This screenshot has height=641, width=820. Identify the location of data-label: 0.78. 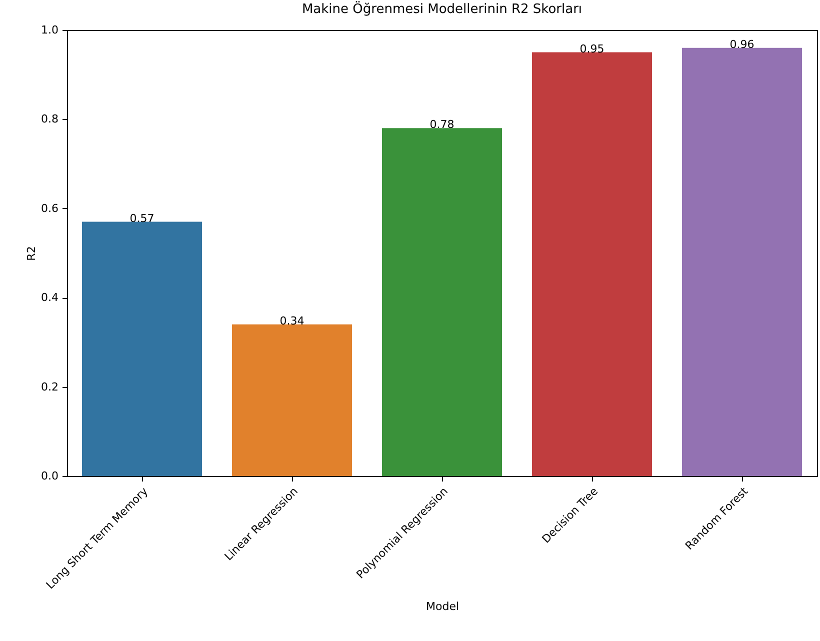
(442, 125).